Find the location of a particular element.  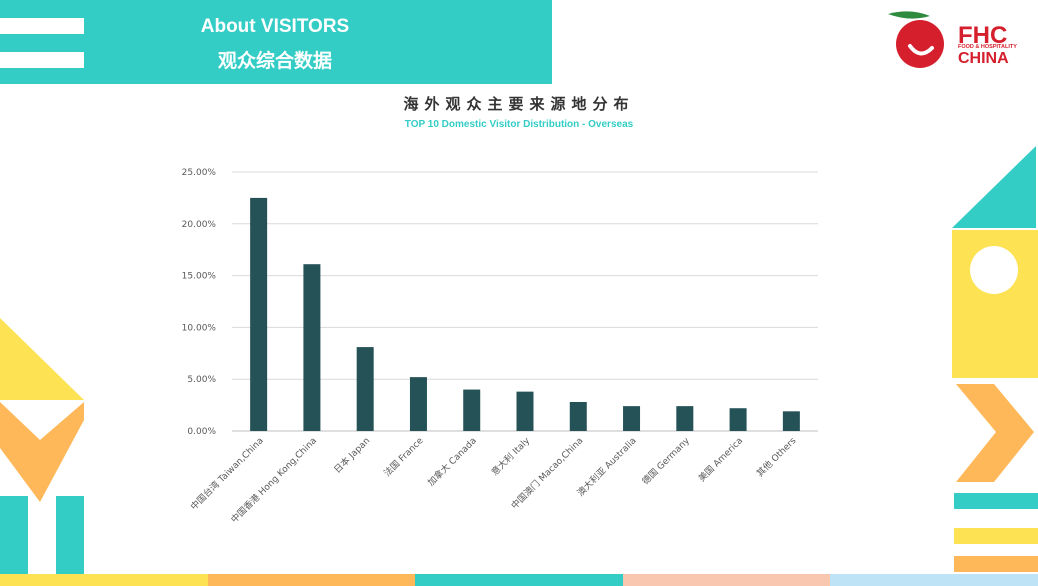

logo-main: FHC is located at coordinates (983, 35).